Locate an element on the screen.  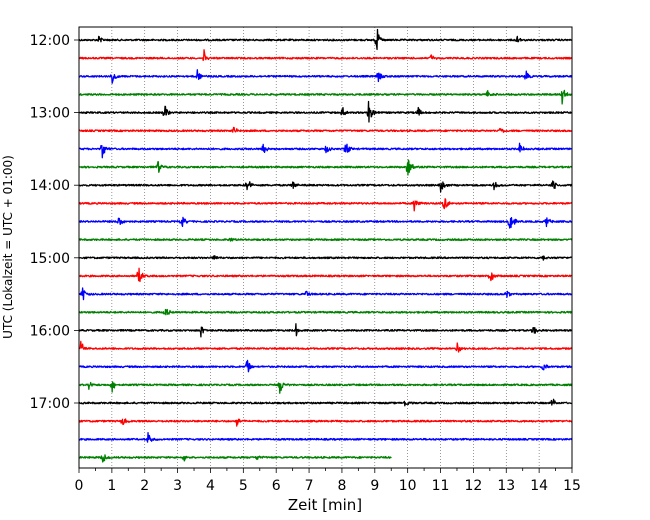
x-tick-label: 1 is located at coordinates (111, 486).